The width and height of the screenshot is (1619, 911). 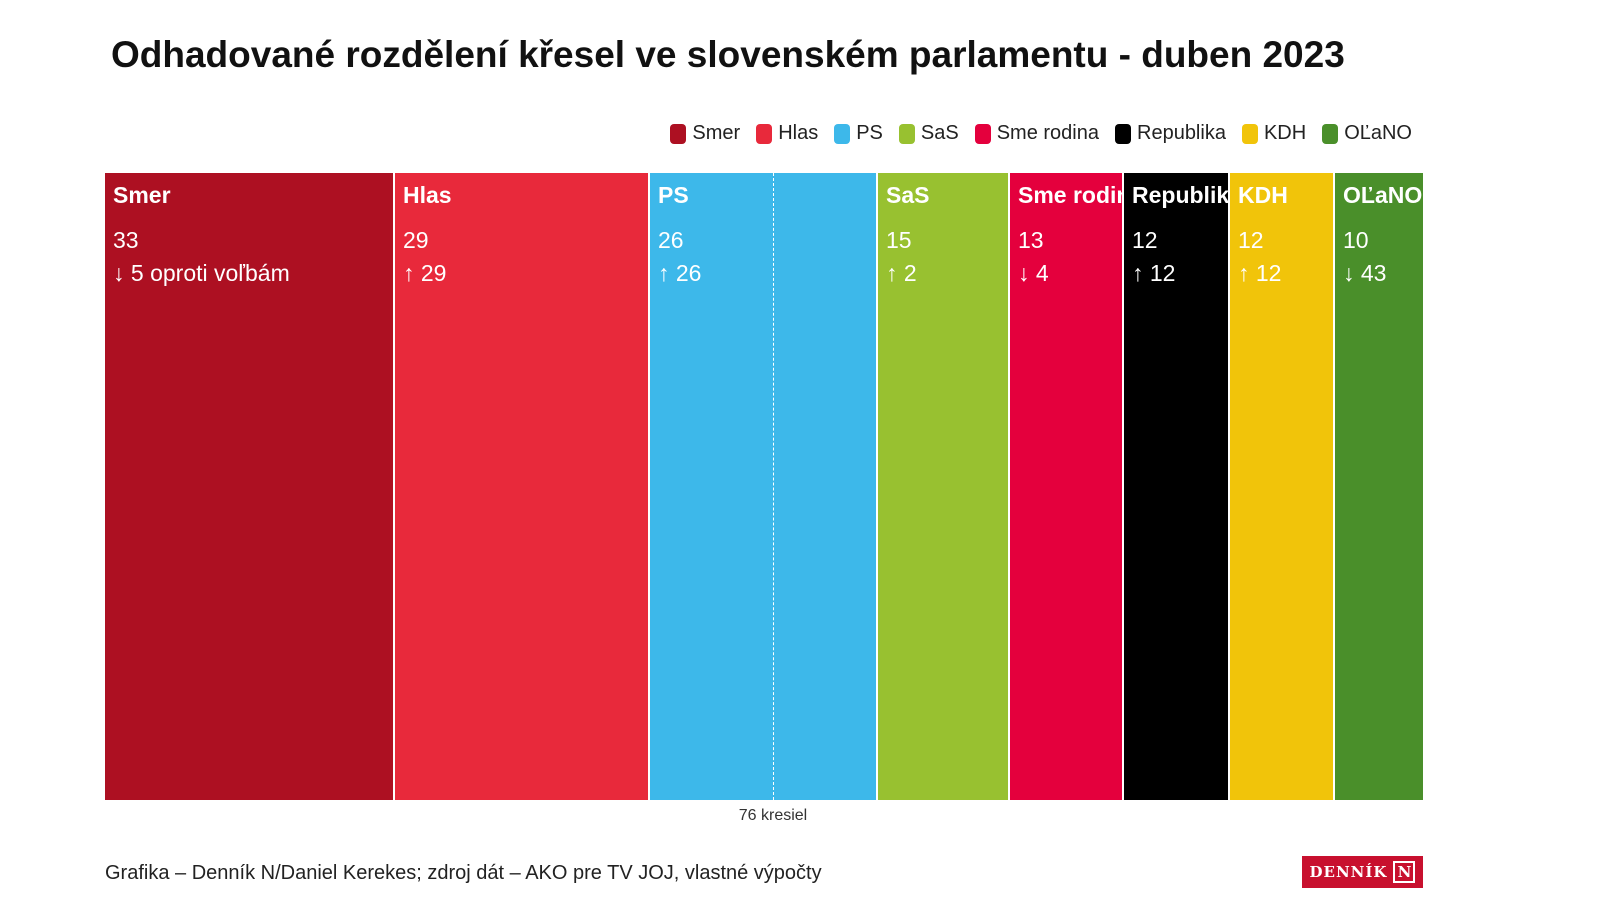 What do you see at coordinates (939, 133) in the screenshot?
I see `legend-label: SaS` at bounding box center [939, 133].